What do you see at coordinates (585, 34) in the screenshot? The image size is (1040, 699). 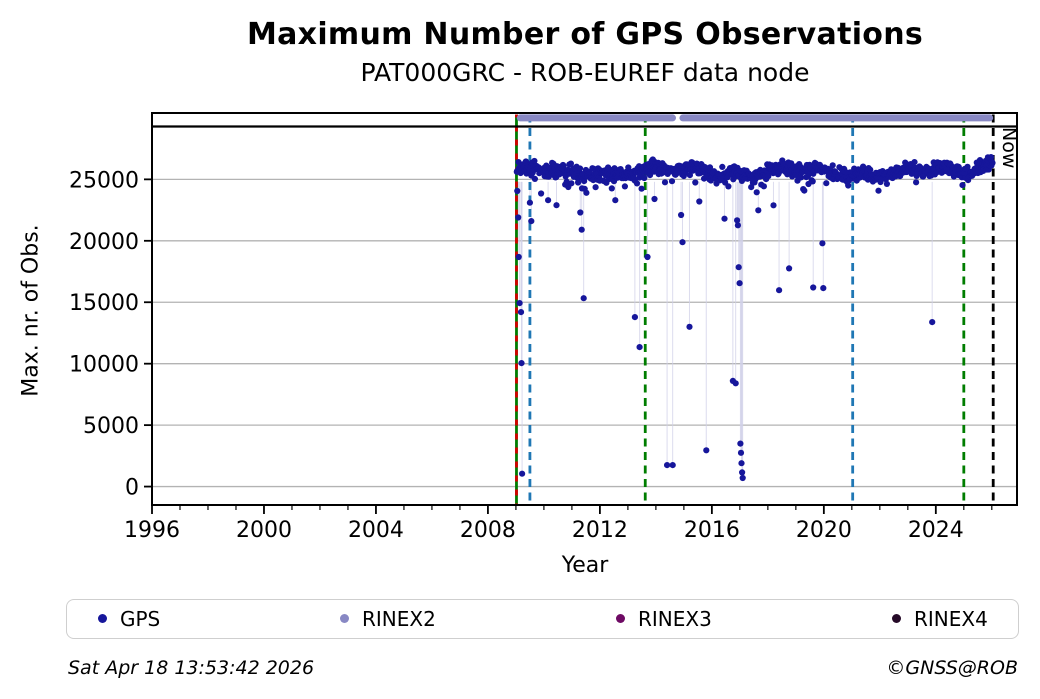 I see `chart-title: Maximum Number of GPS Observations` at bounding box center [585, 34].